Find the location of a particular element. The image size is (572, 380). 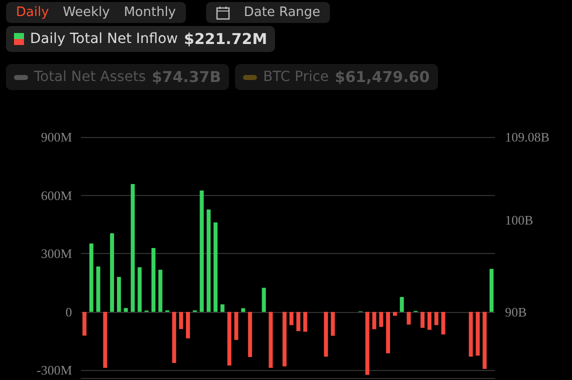

text: Date Range is located at coordinates (282, 12).